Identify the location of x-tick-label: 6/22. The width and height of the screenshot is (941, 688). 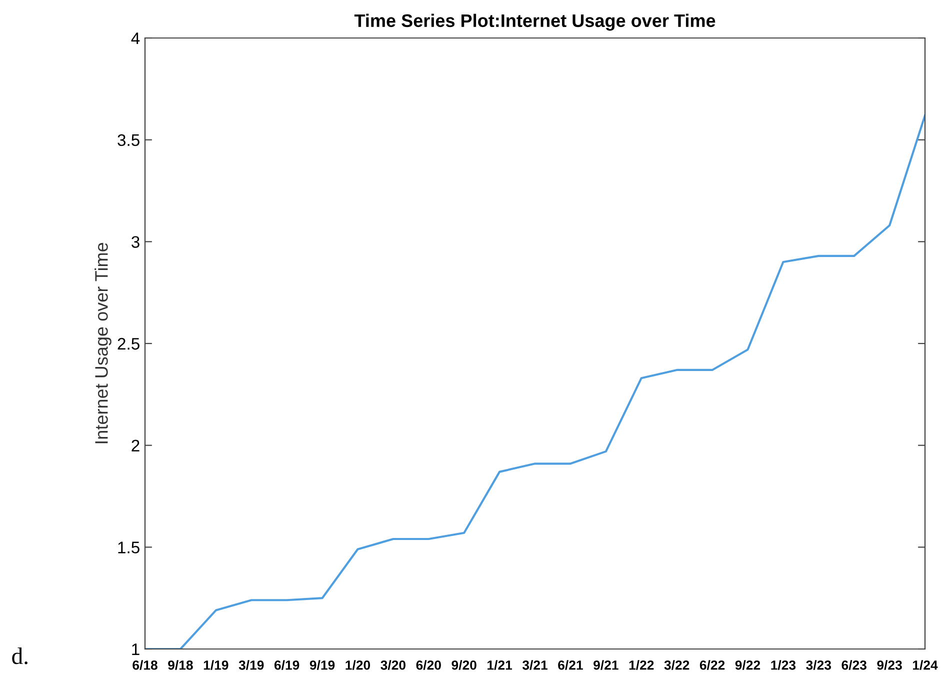
(712, 665).